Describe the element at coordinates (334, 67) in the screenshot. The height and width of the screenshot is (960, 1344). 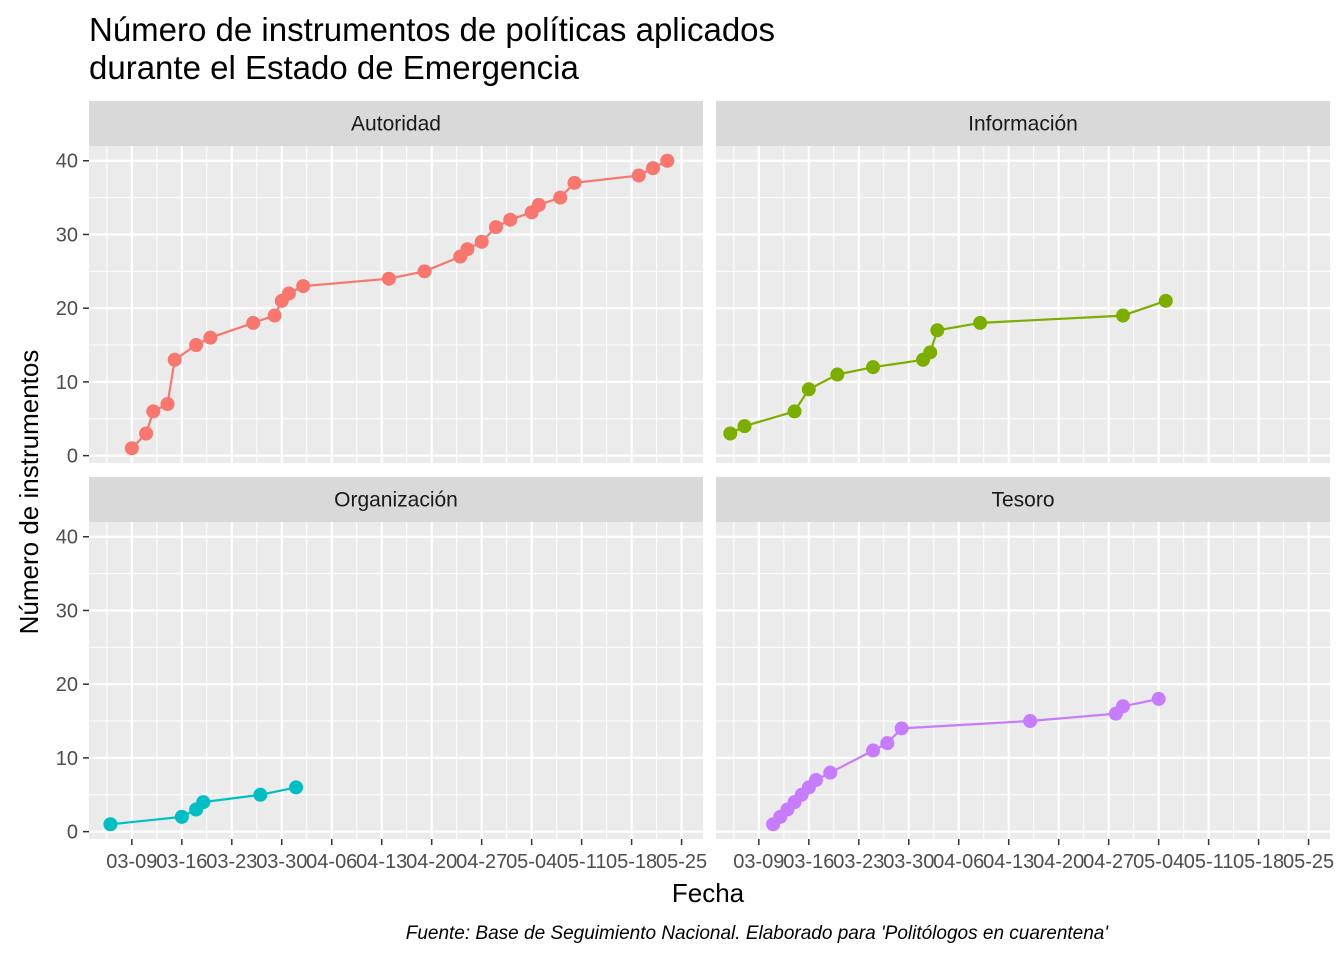
I see `chart-title-line-2: durante el Estado de Emergencia` at that location.